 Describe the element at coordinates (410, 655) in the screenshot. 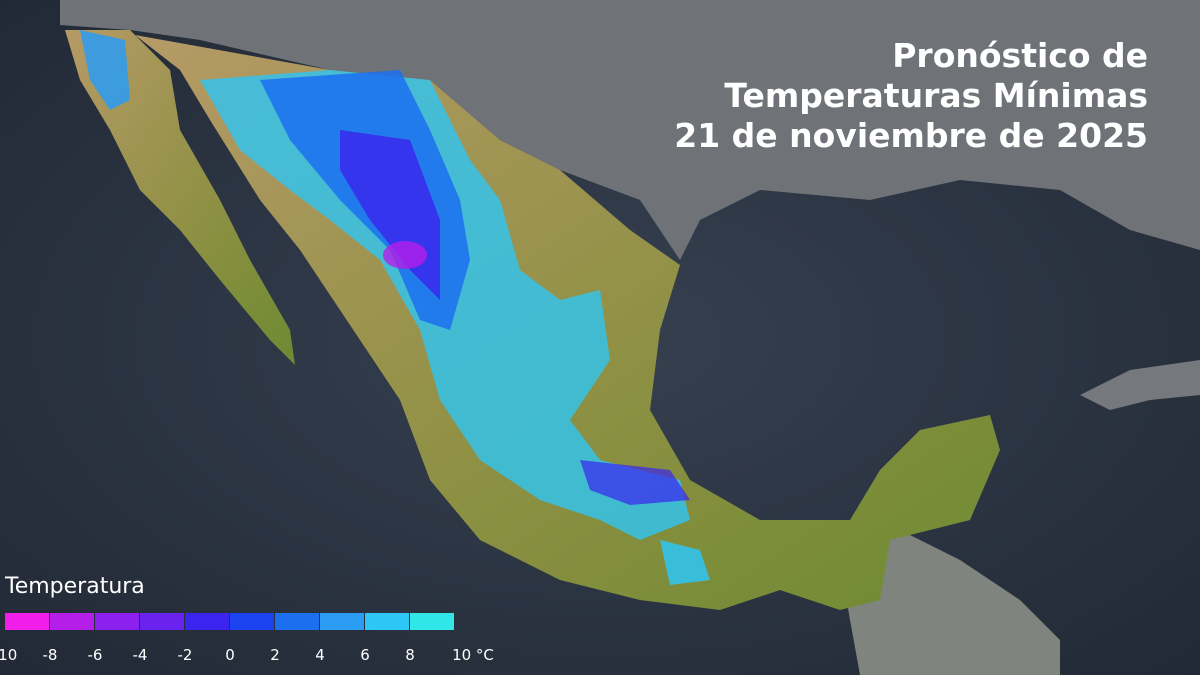

I see `legend-tick-label: 8` at that location.